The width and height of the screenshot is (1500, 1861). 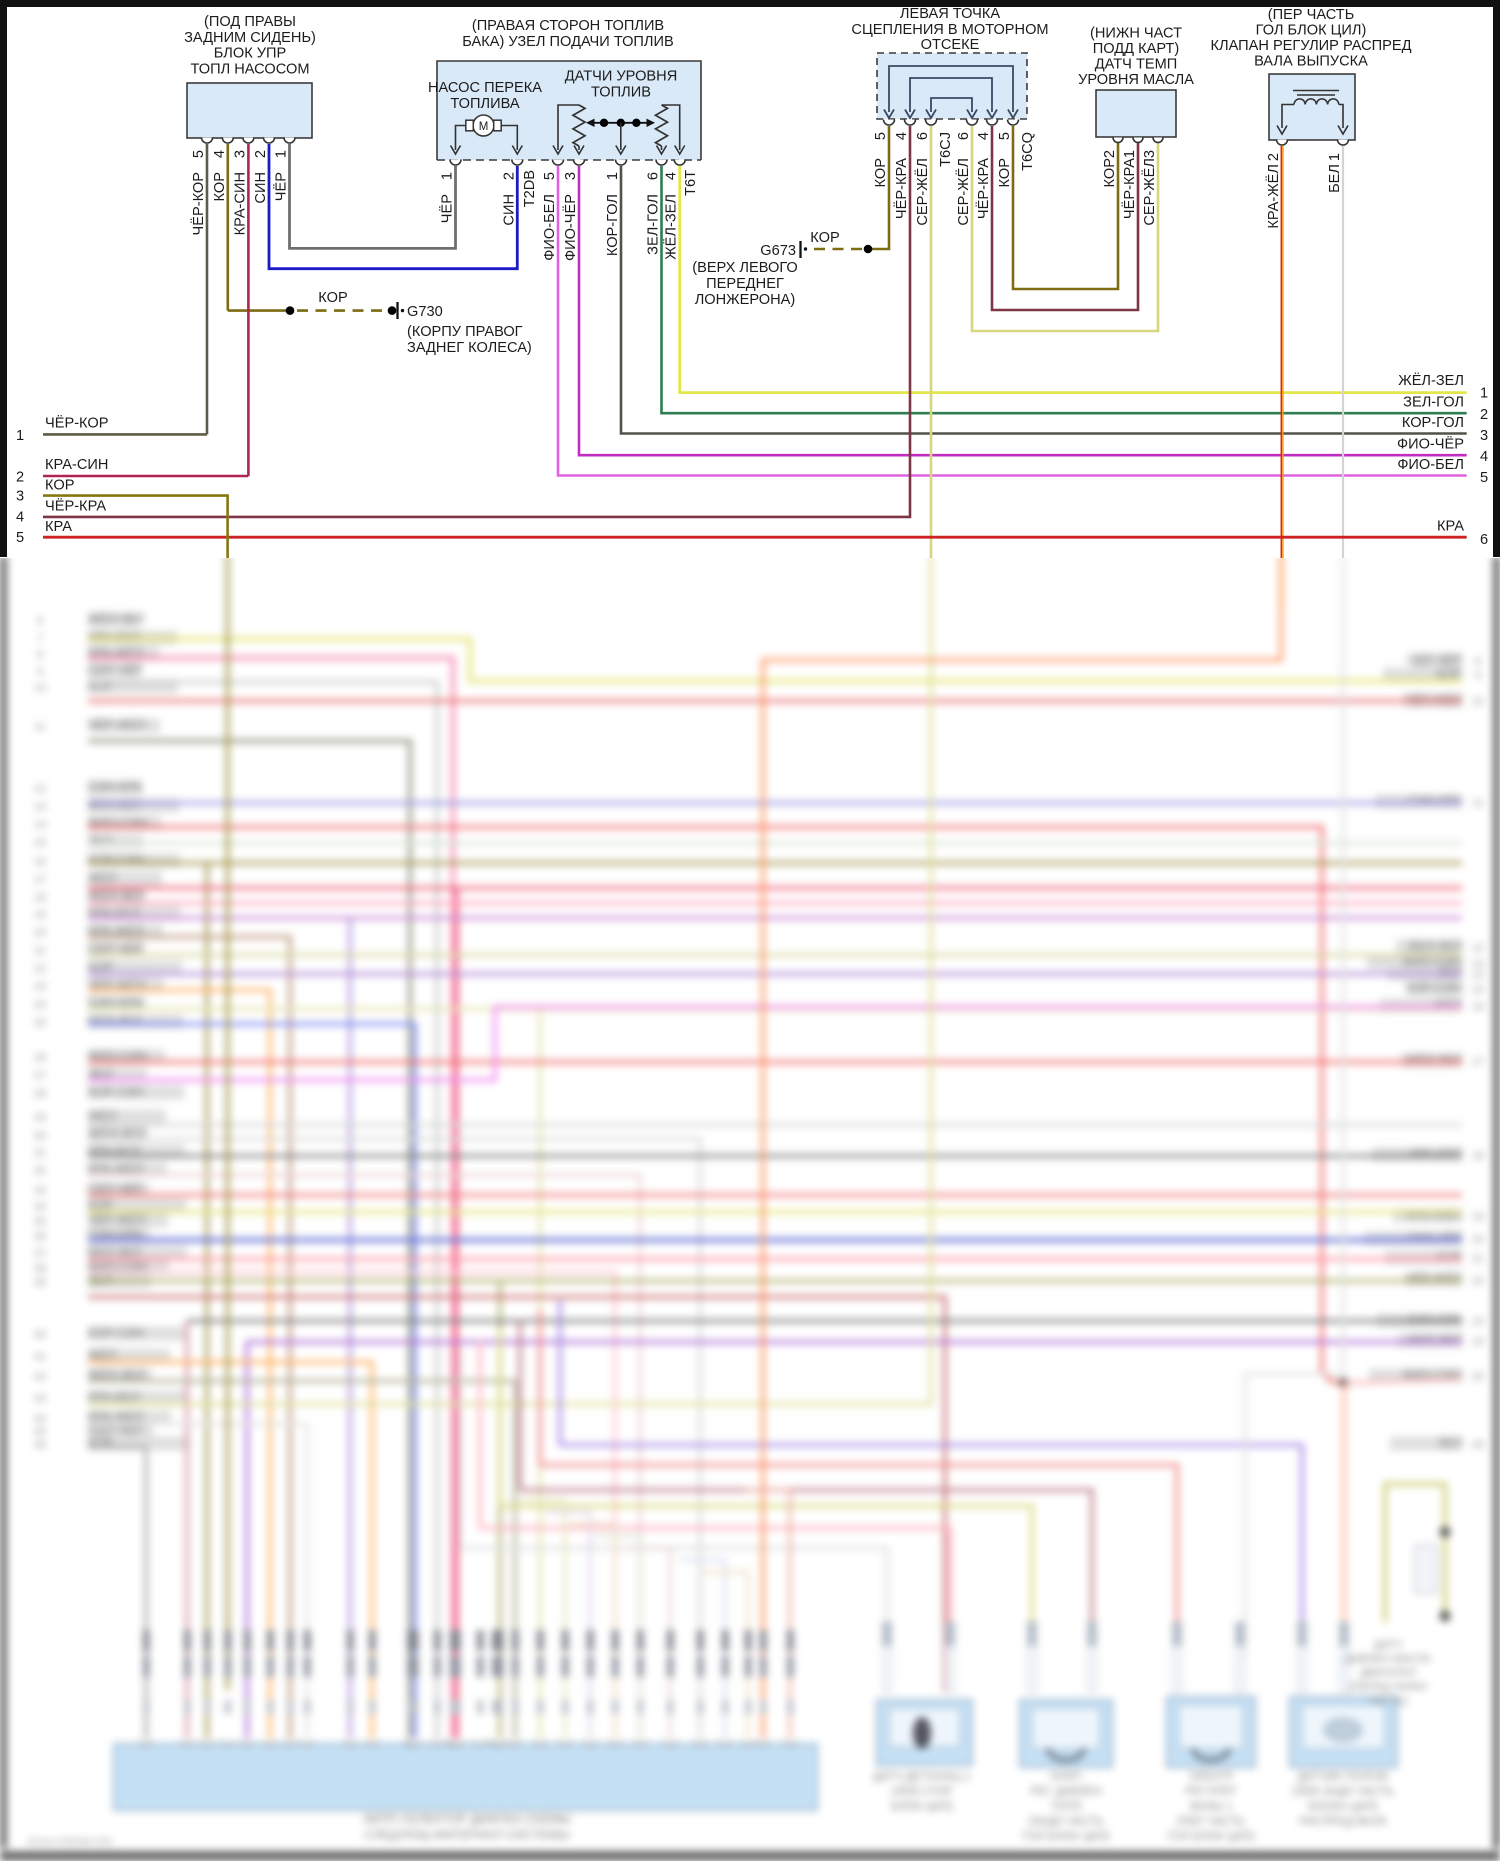 What do you see at coordinates (425, 312) in the screenshot?
I see `svg-text: G730` at bounding box center [425, 312].